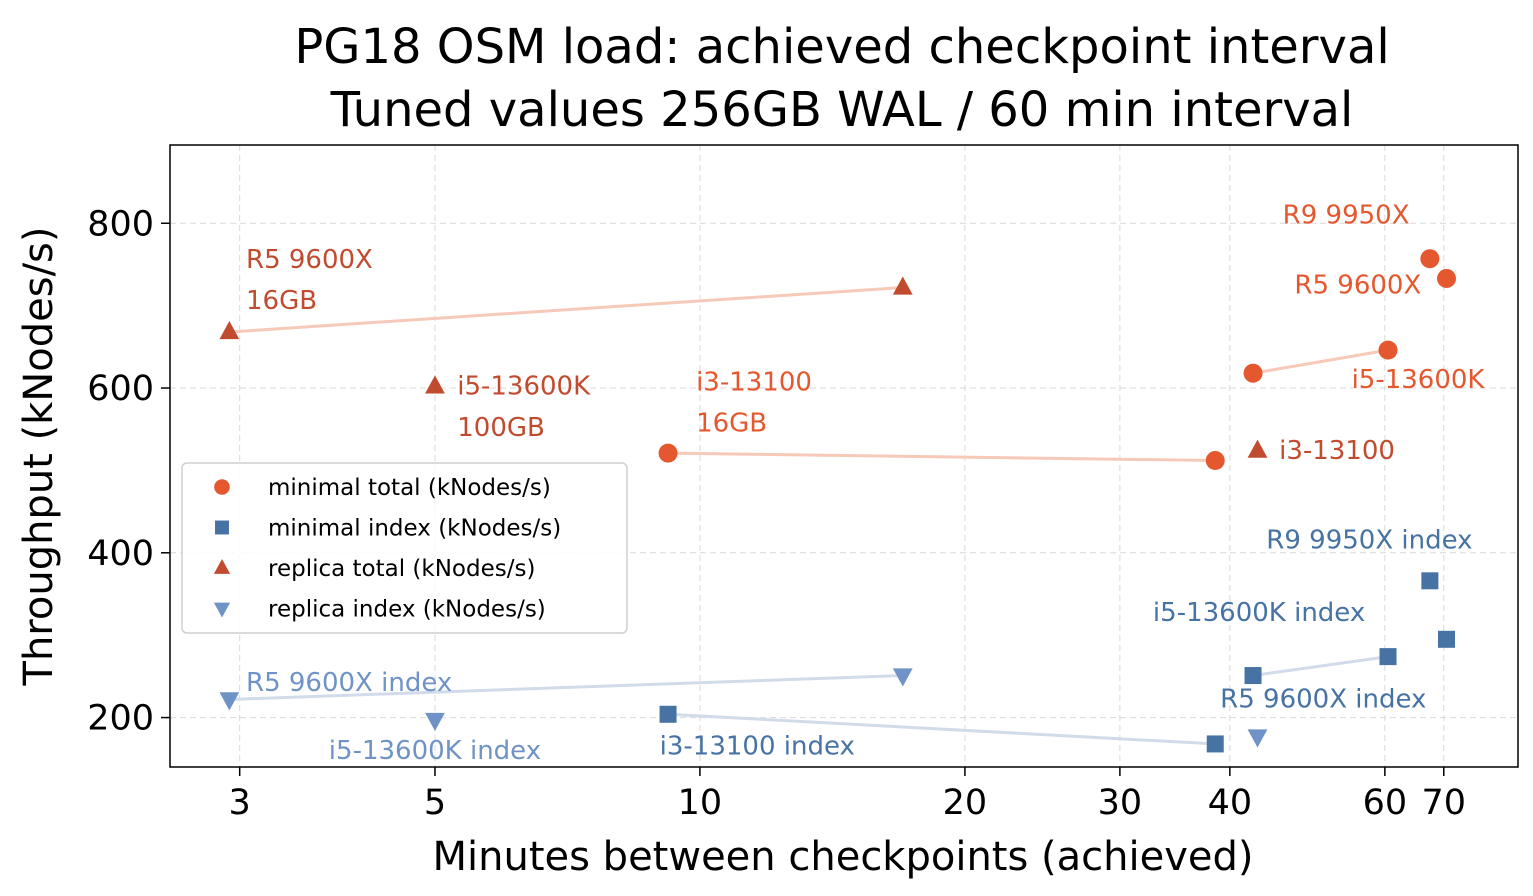 The width and height of the screenshot is (1533, 896). What do you see at coordinates (1120, 803) in the screenshot?
I see `x-tick-label: 30` at bounding box center [1120, 803].